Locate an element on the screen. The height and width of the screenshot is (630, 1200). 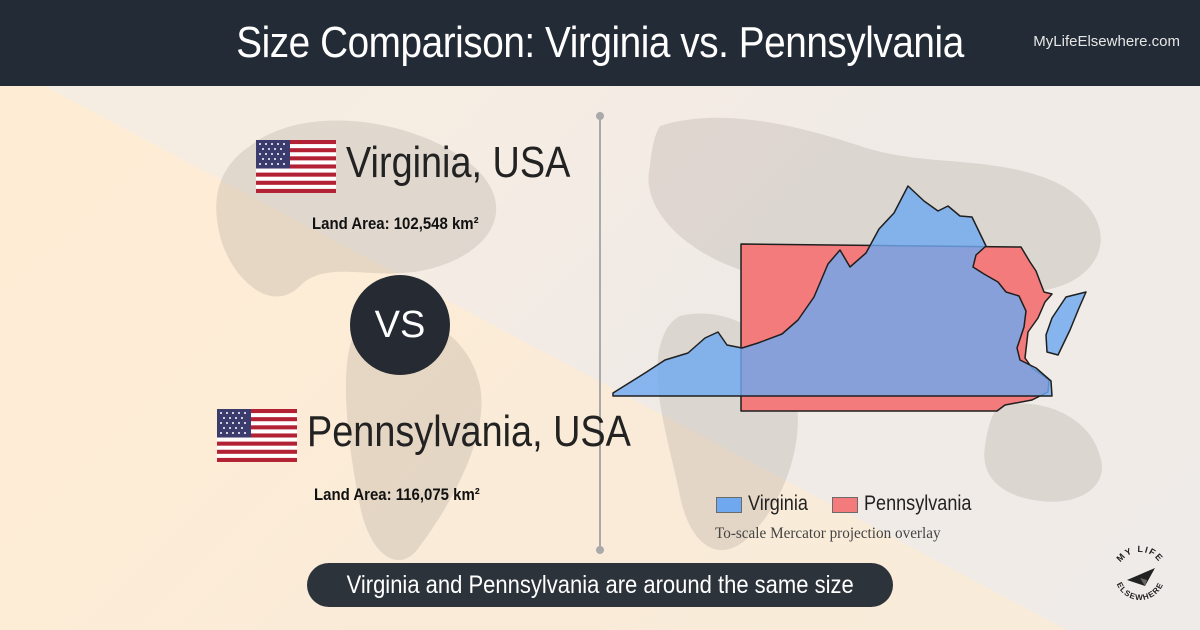
virginia-shape is located at coordinates (832, 291).